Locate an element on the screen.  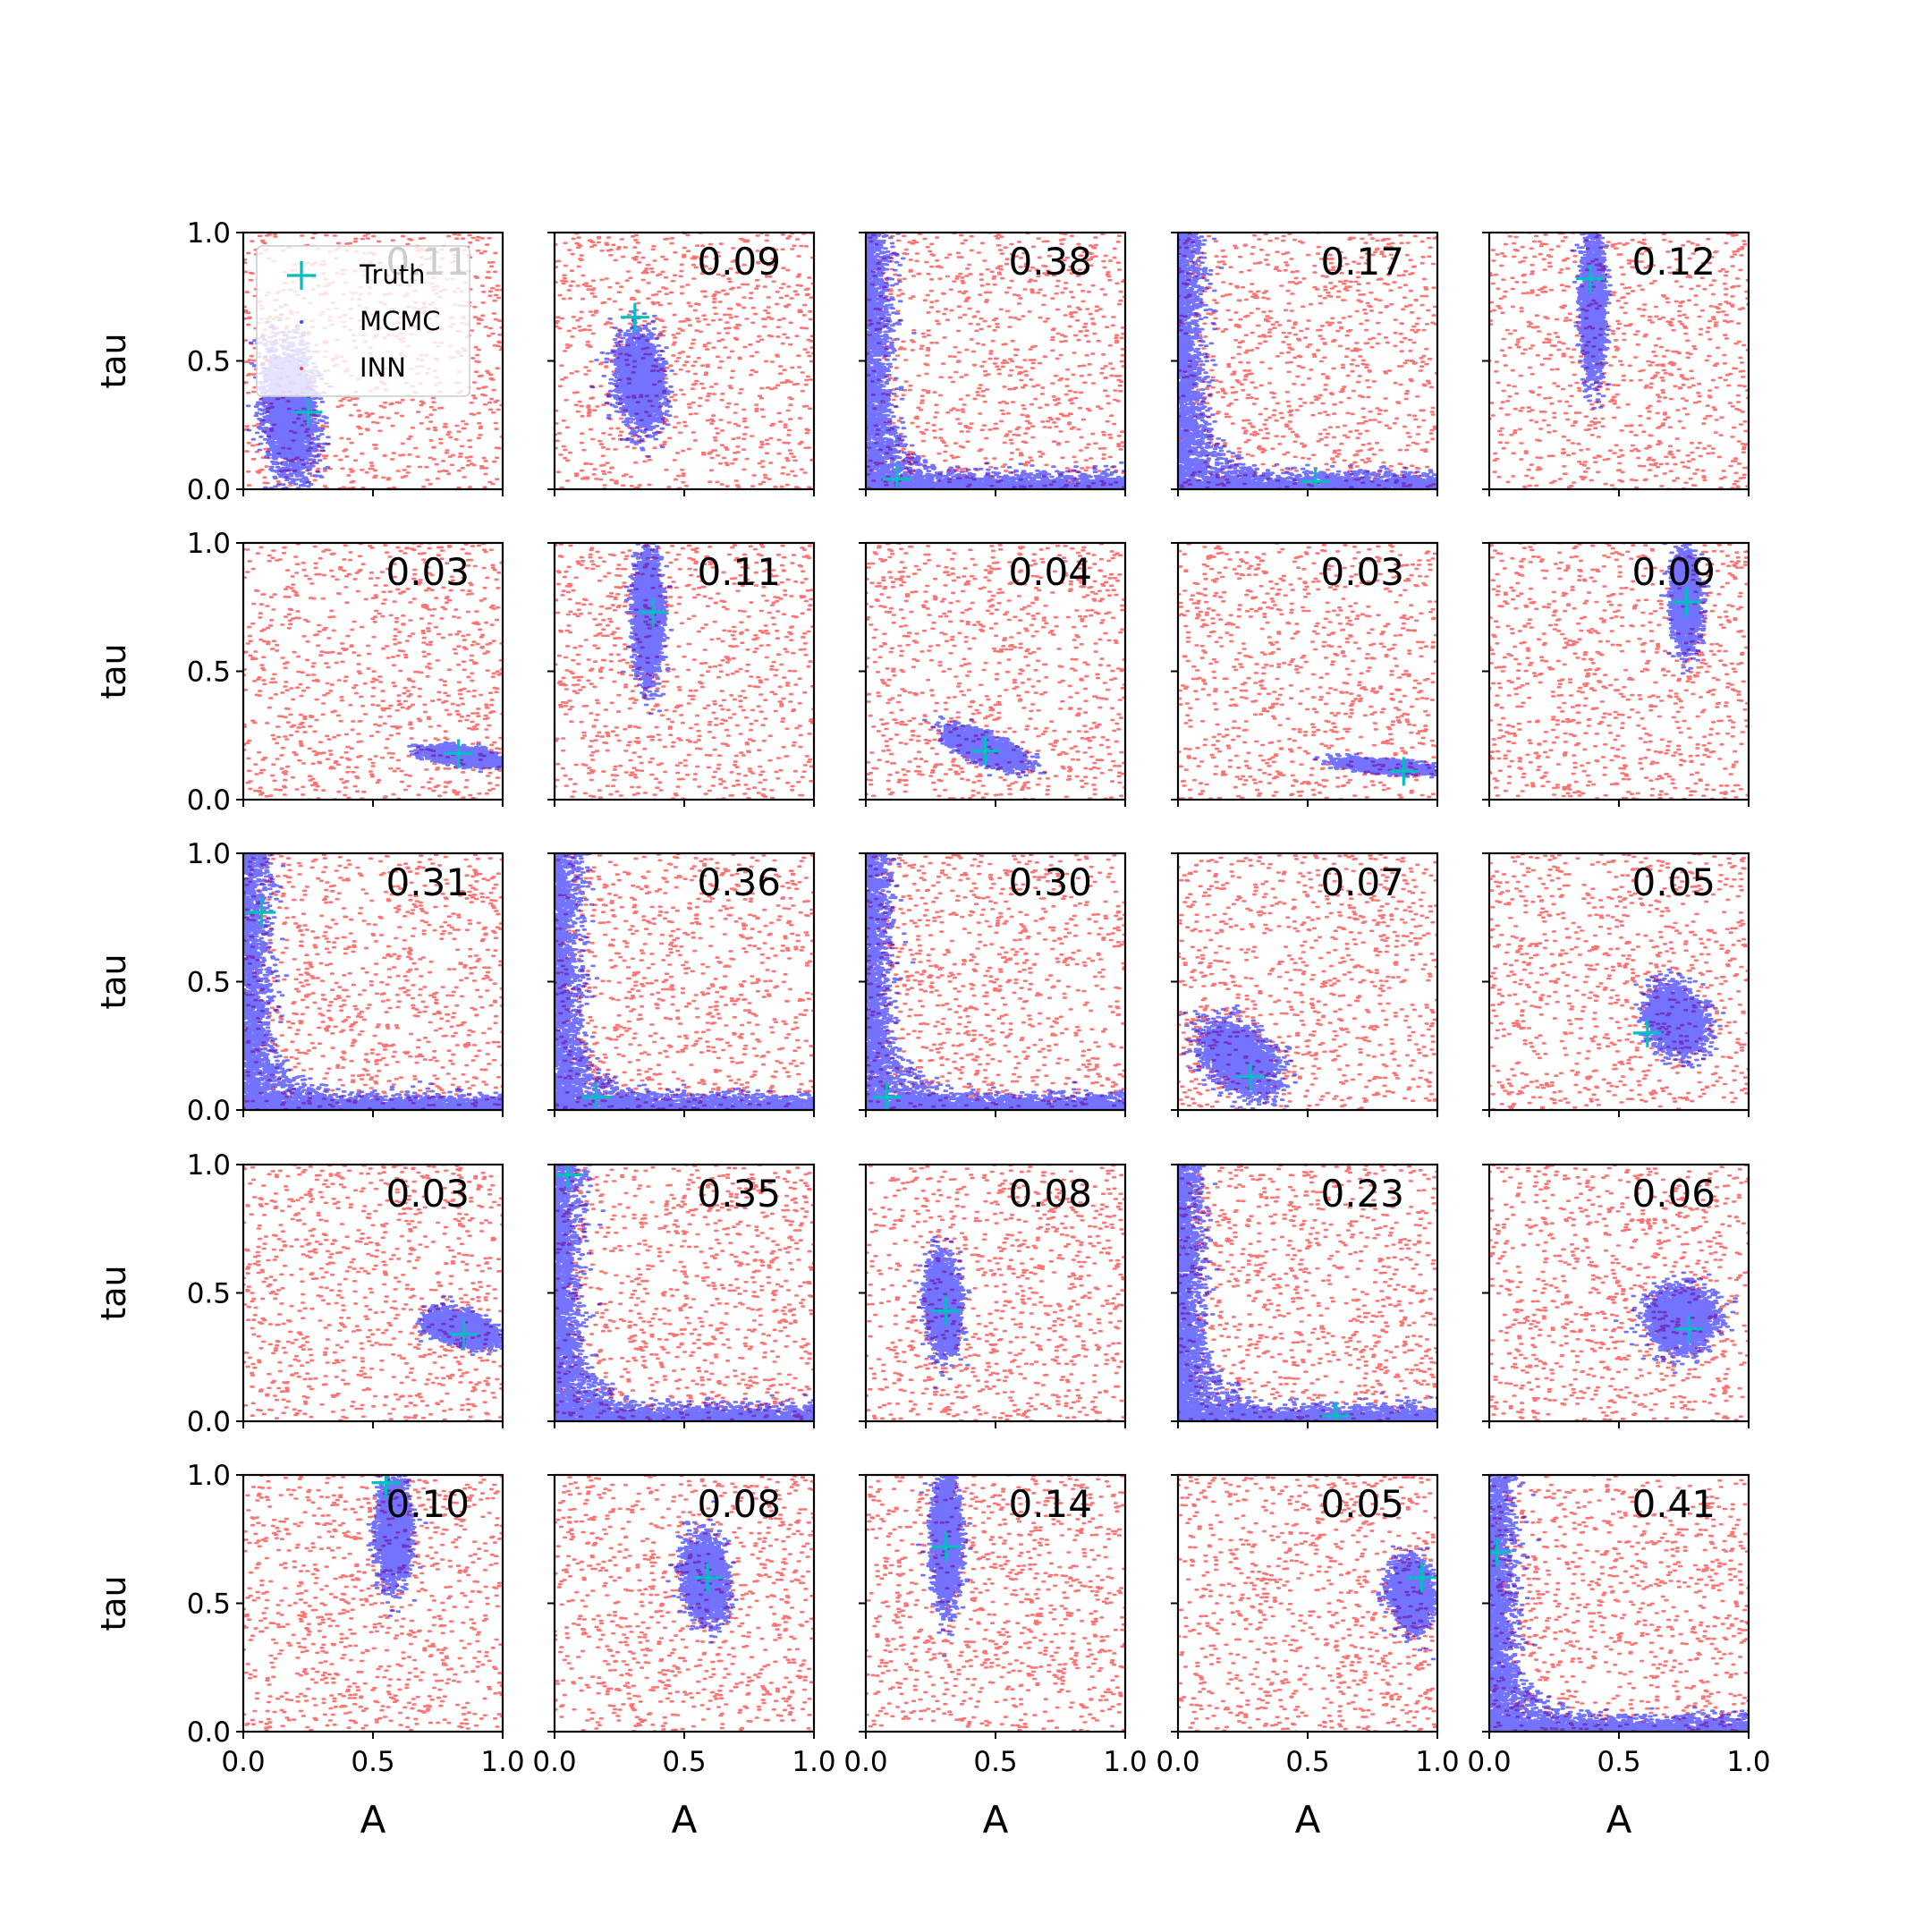
panel-r1-c3: 0.38 is located at coordinates (993, 363).